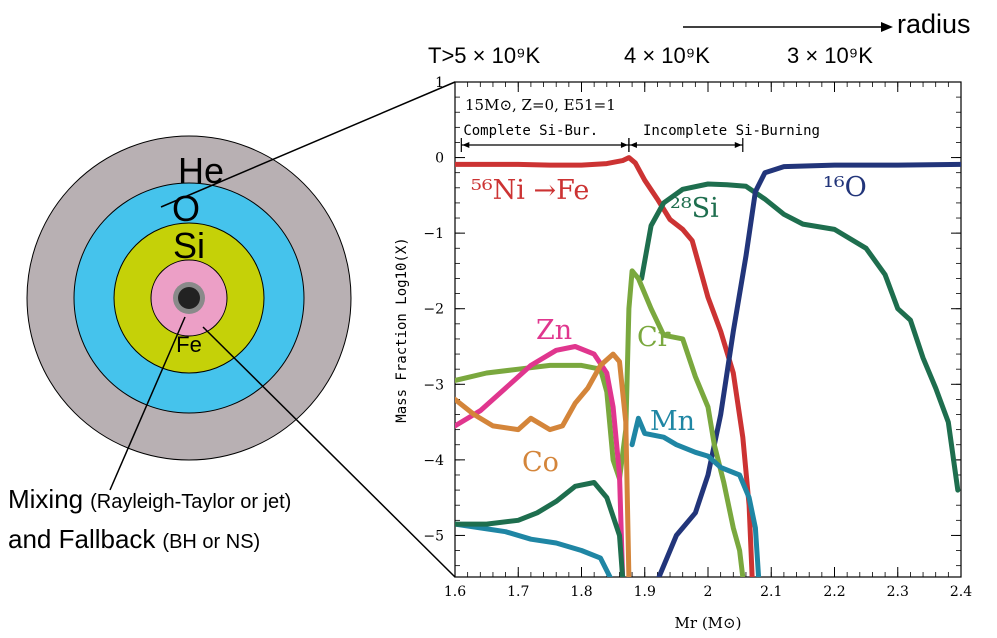  Describe the element at coordinates (518, 592) in the screenshot. I see `x-tick-label: 1.7` at that location.